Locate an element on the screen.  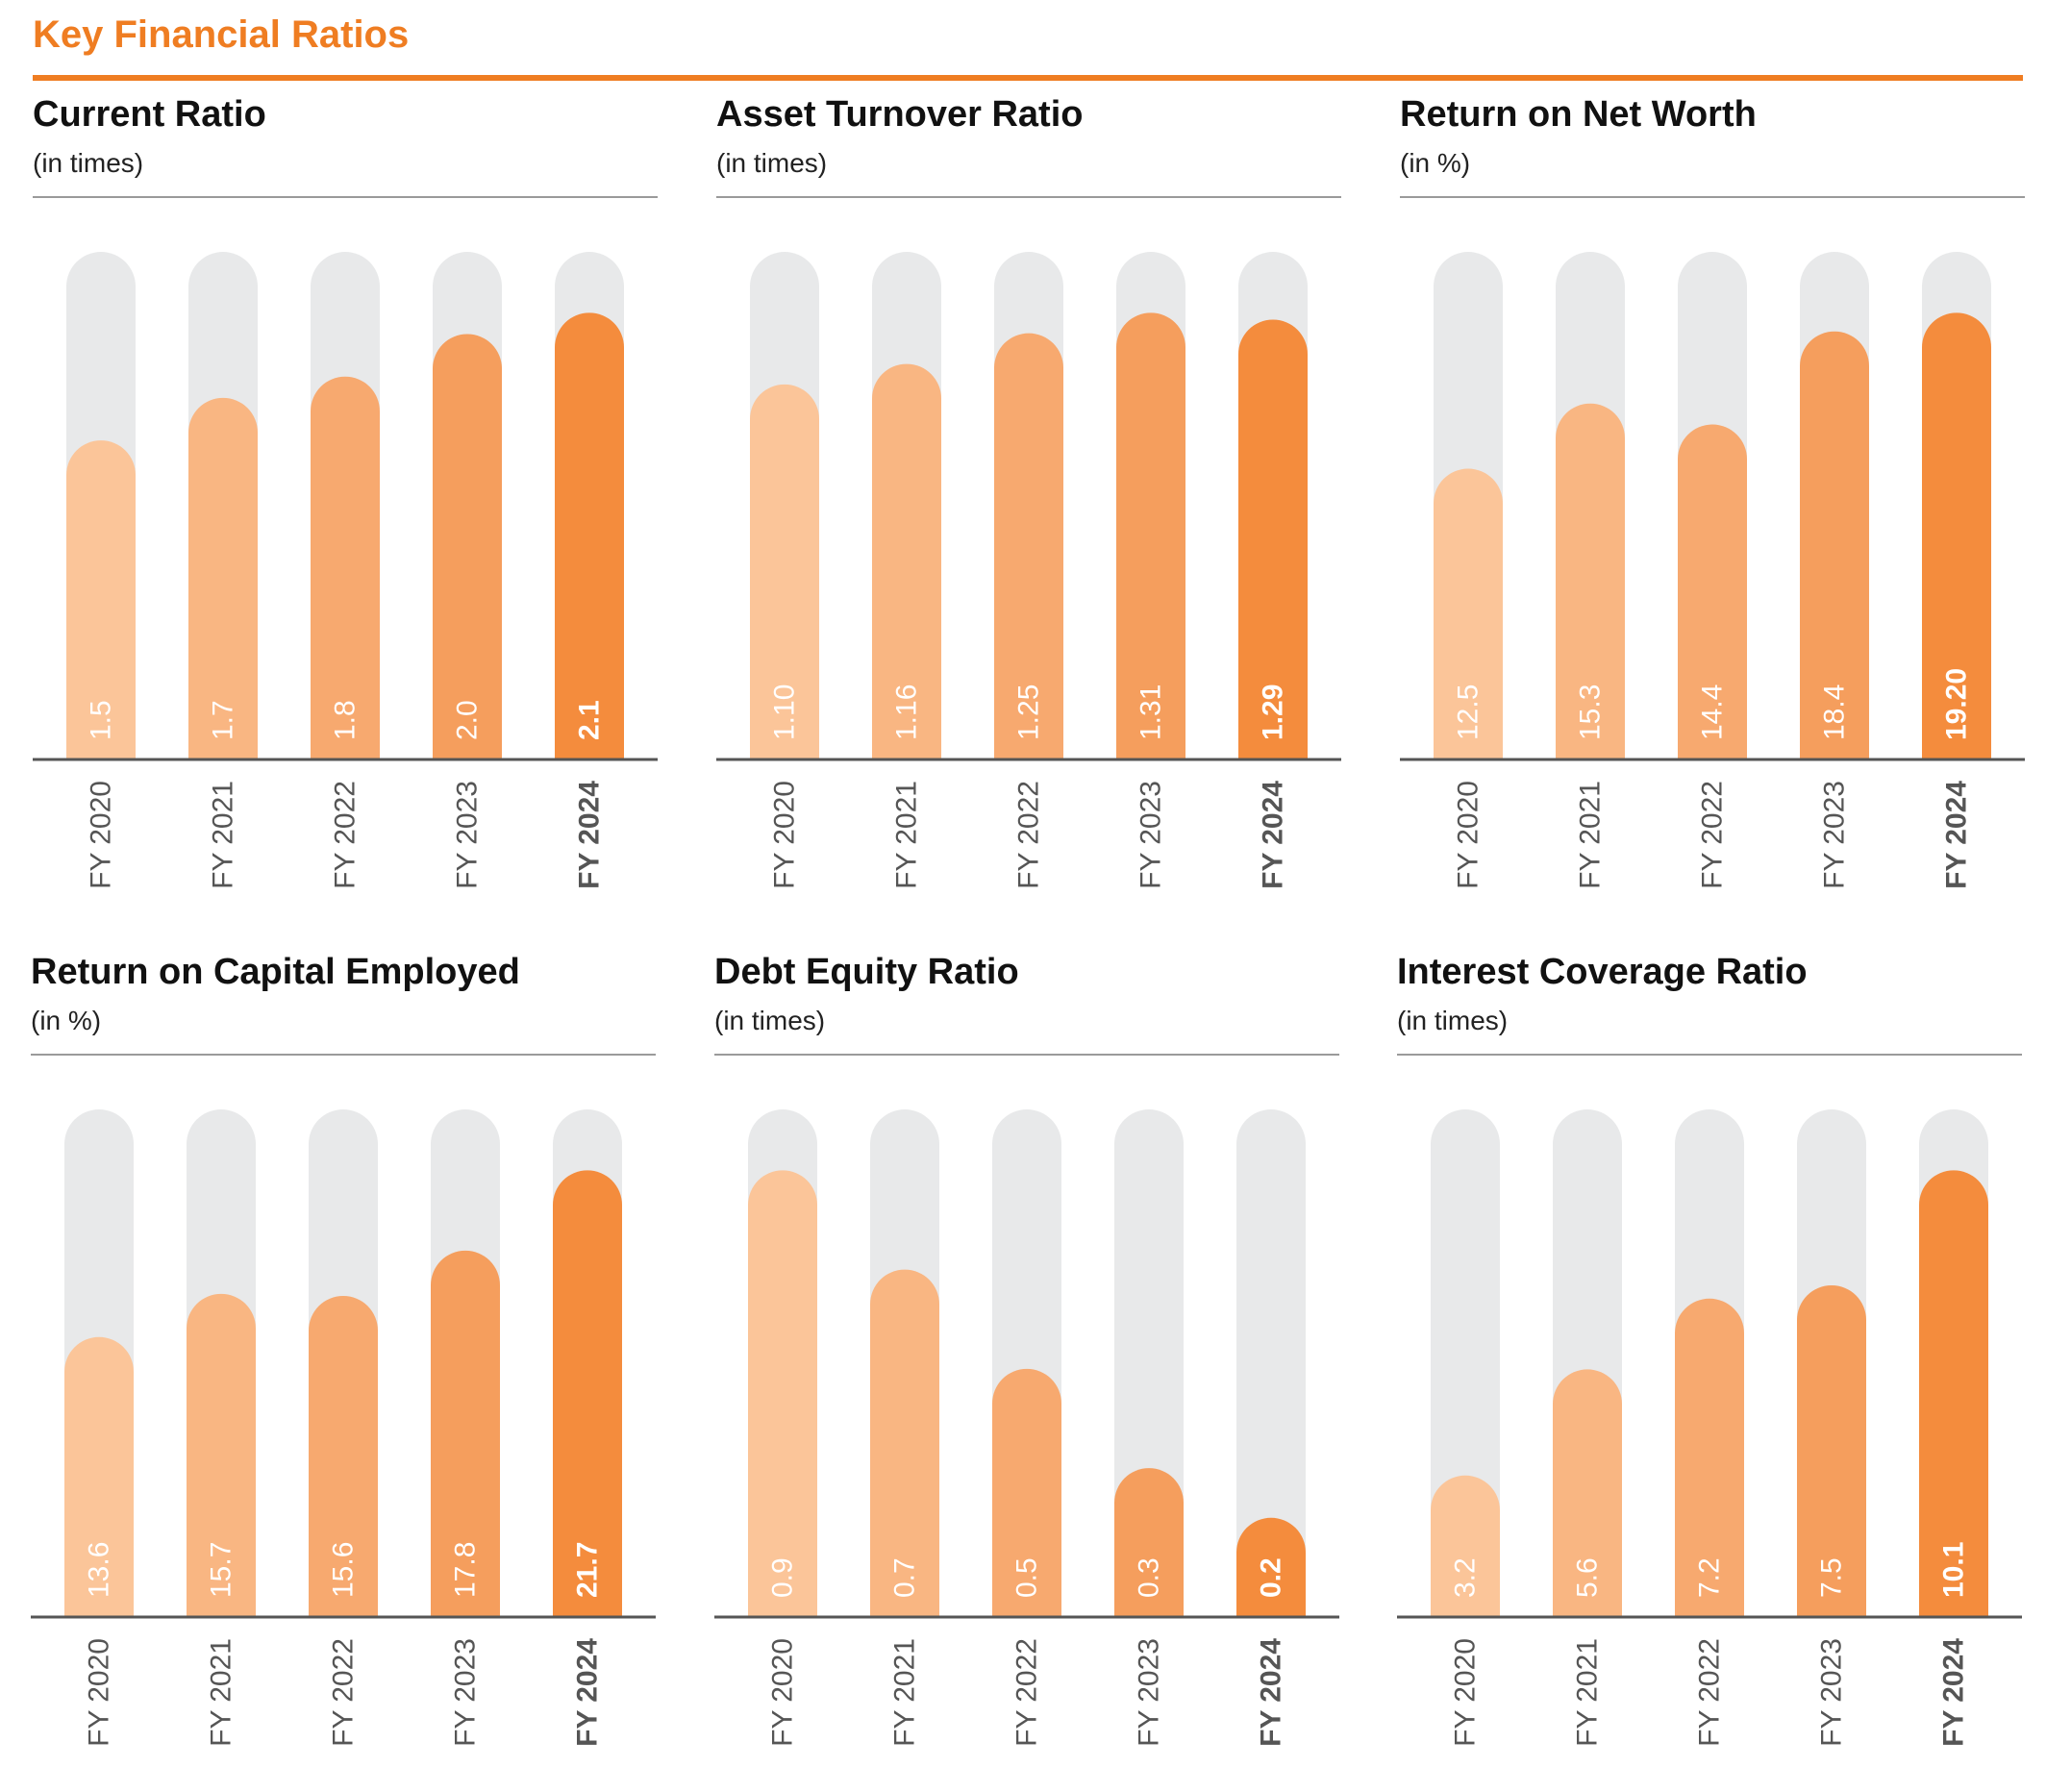
bar-group: 1.31 FY 2023 is located at coordinates (1150, 570).